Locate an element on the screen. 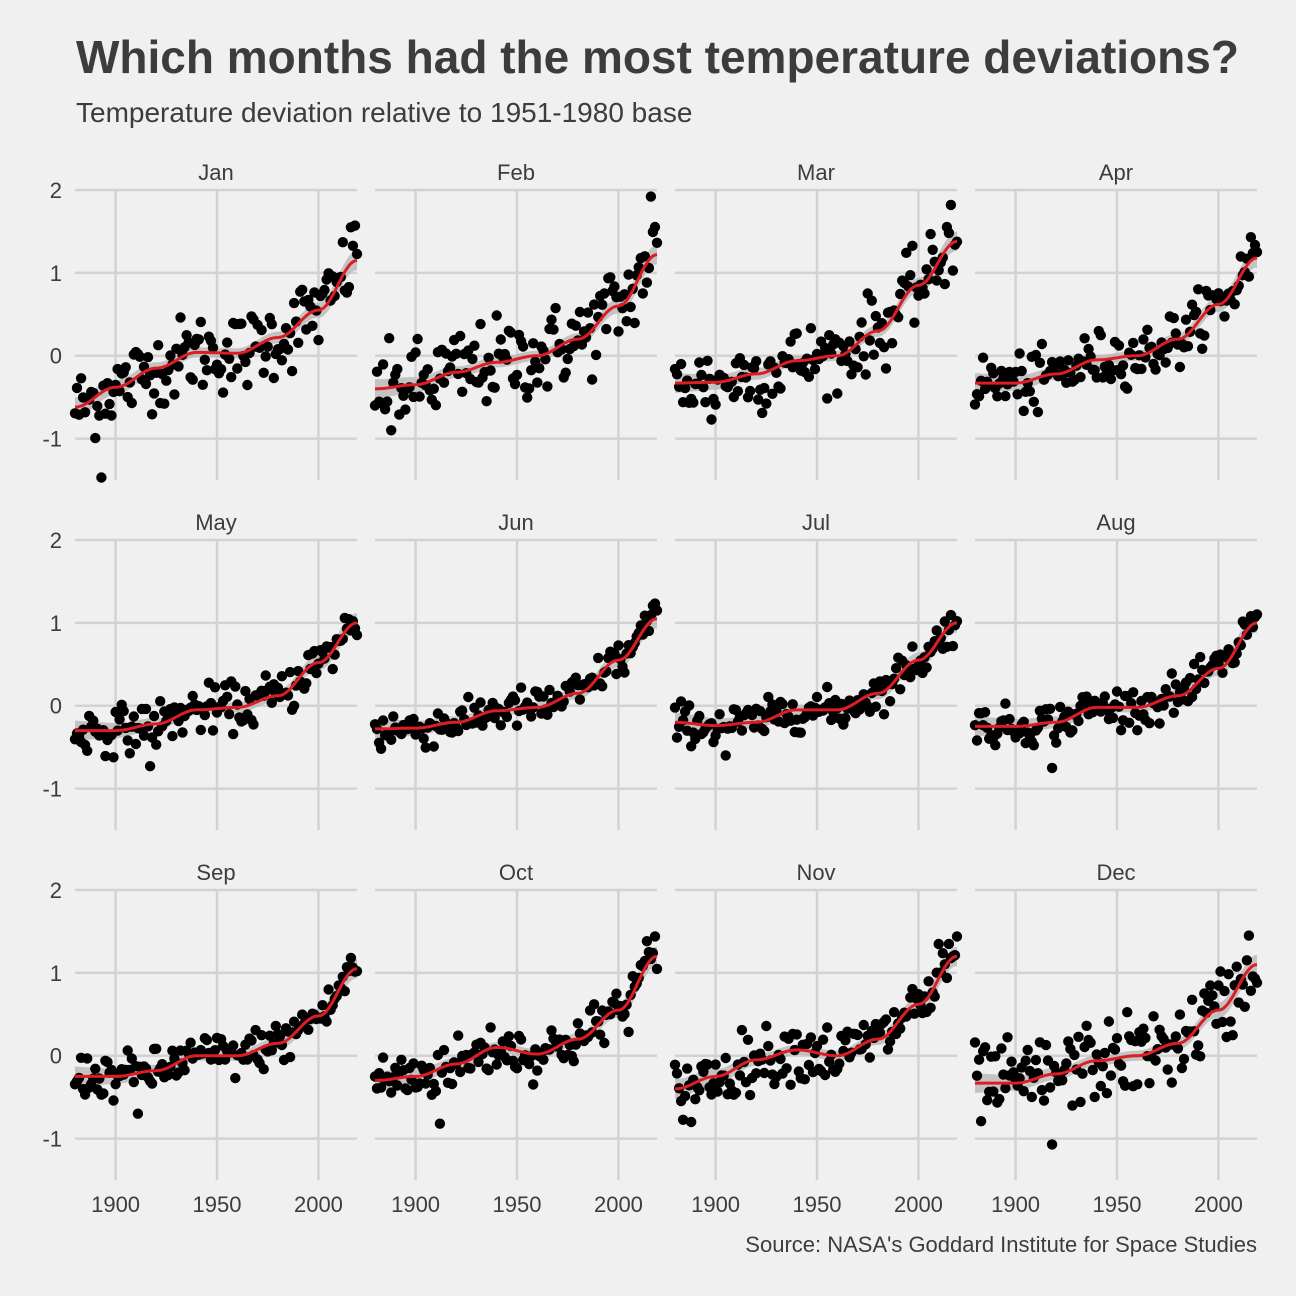  y-tick-label: 2 is located at coordinates (56, 890).